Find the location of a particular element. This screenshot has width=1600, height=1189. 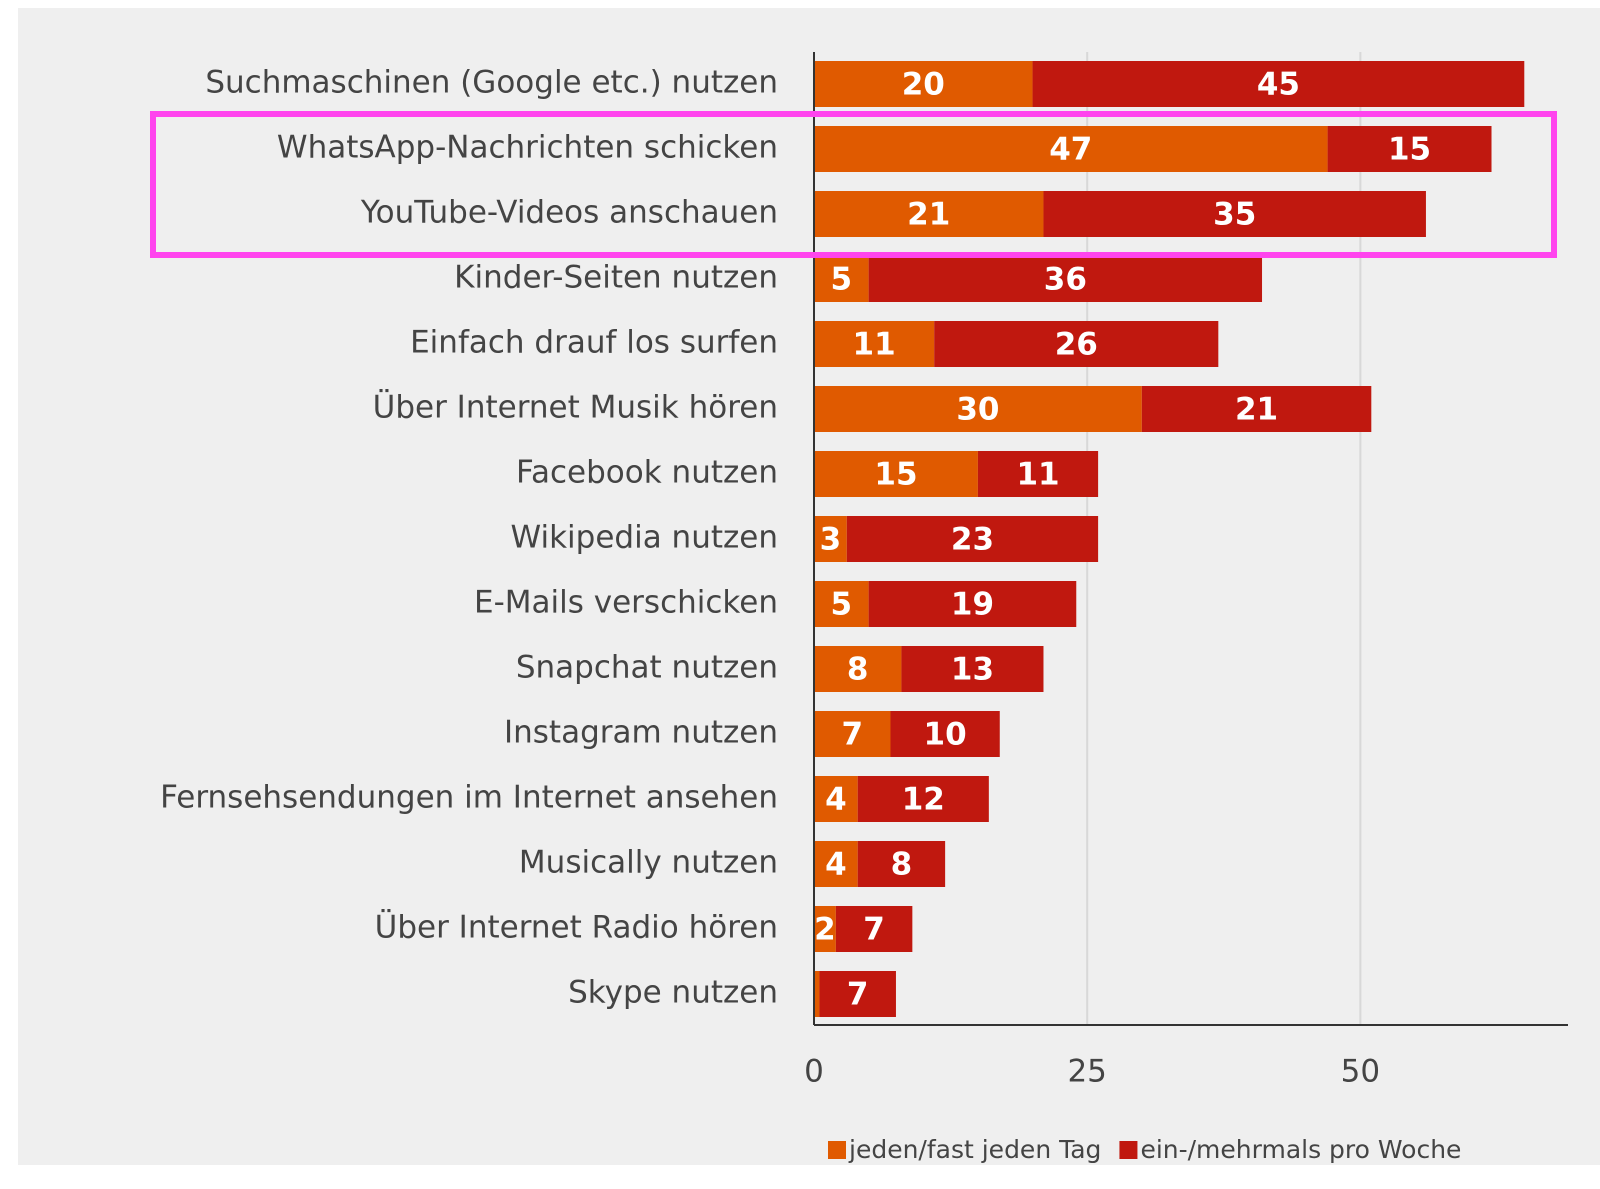

category-label: Über Internet Radio hören is located at coordinates (576, 927).